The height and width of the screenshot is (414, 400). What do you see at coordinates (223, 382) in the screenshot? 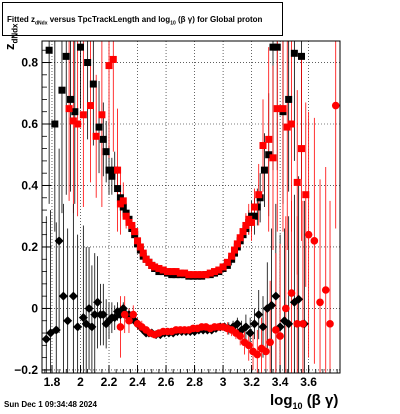
I see `x-tick-label: 3` at bounding box center [223, 382].